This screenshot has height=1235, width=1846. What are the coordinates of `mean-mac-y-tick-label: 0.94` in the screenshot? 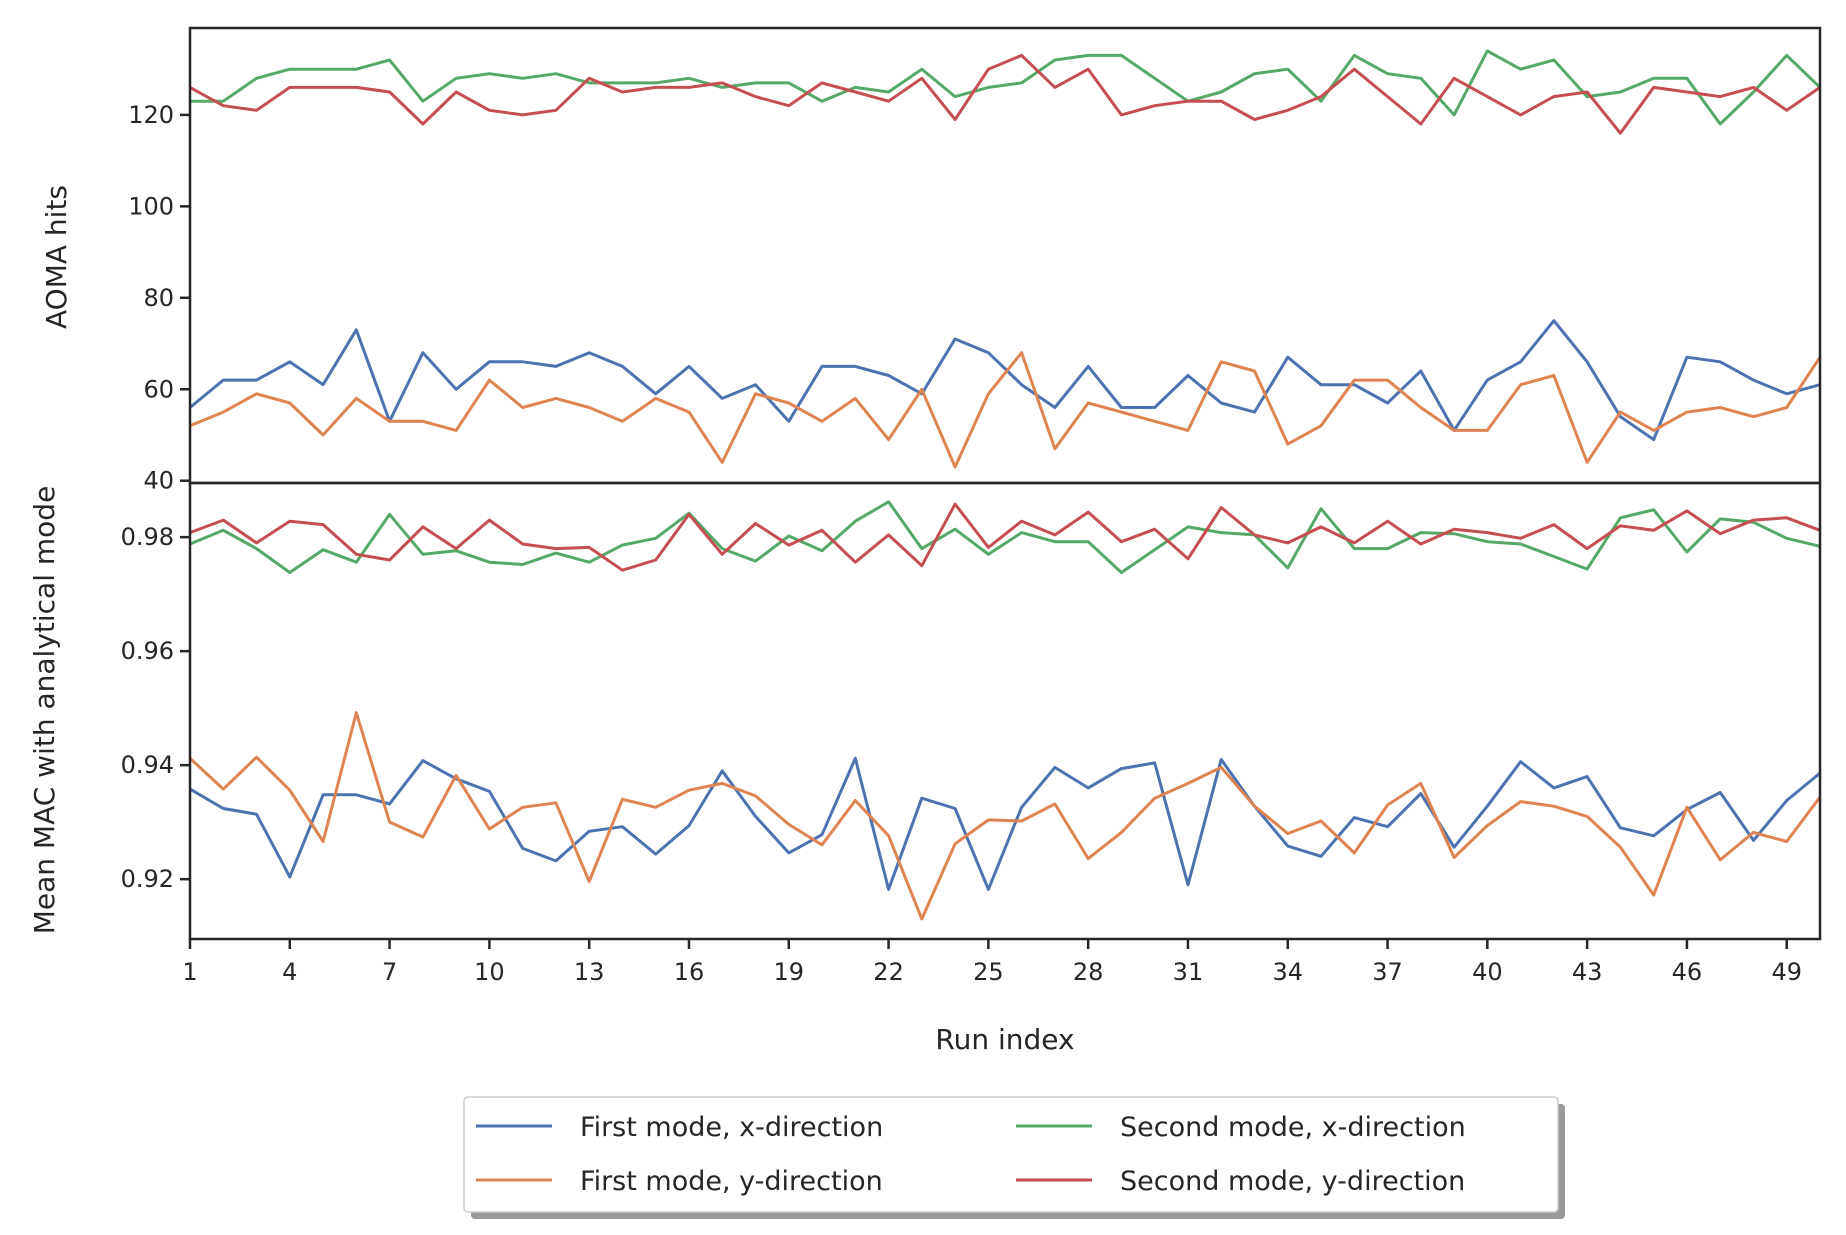 It's located at (147, 765).